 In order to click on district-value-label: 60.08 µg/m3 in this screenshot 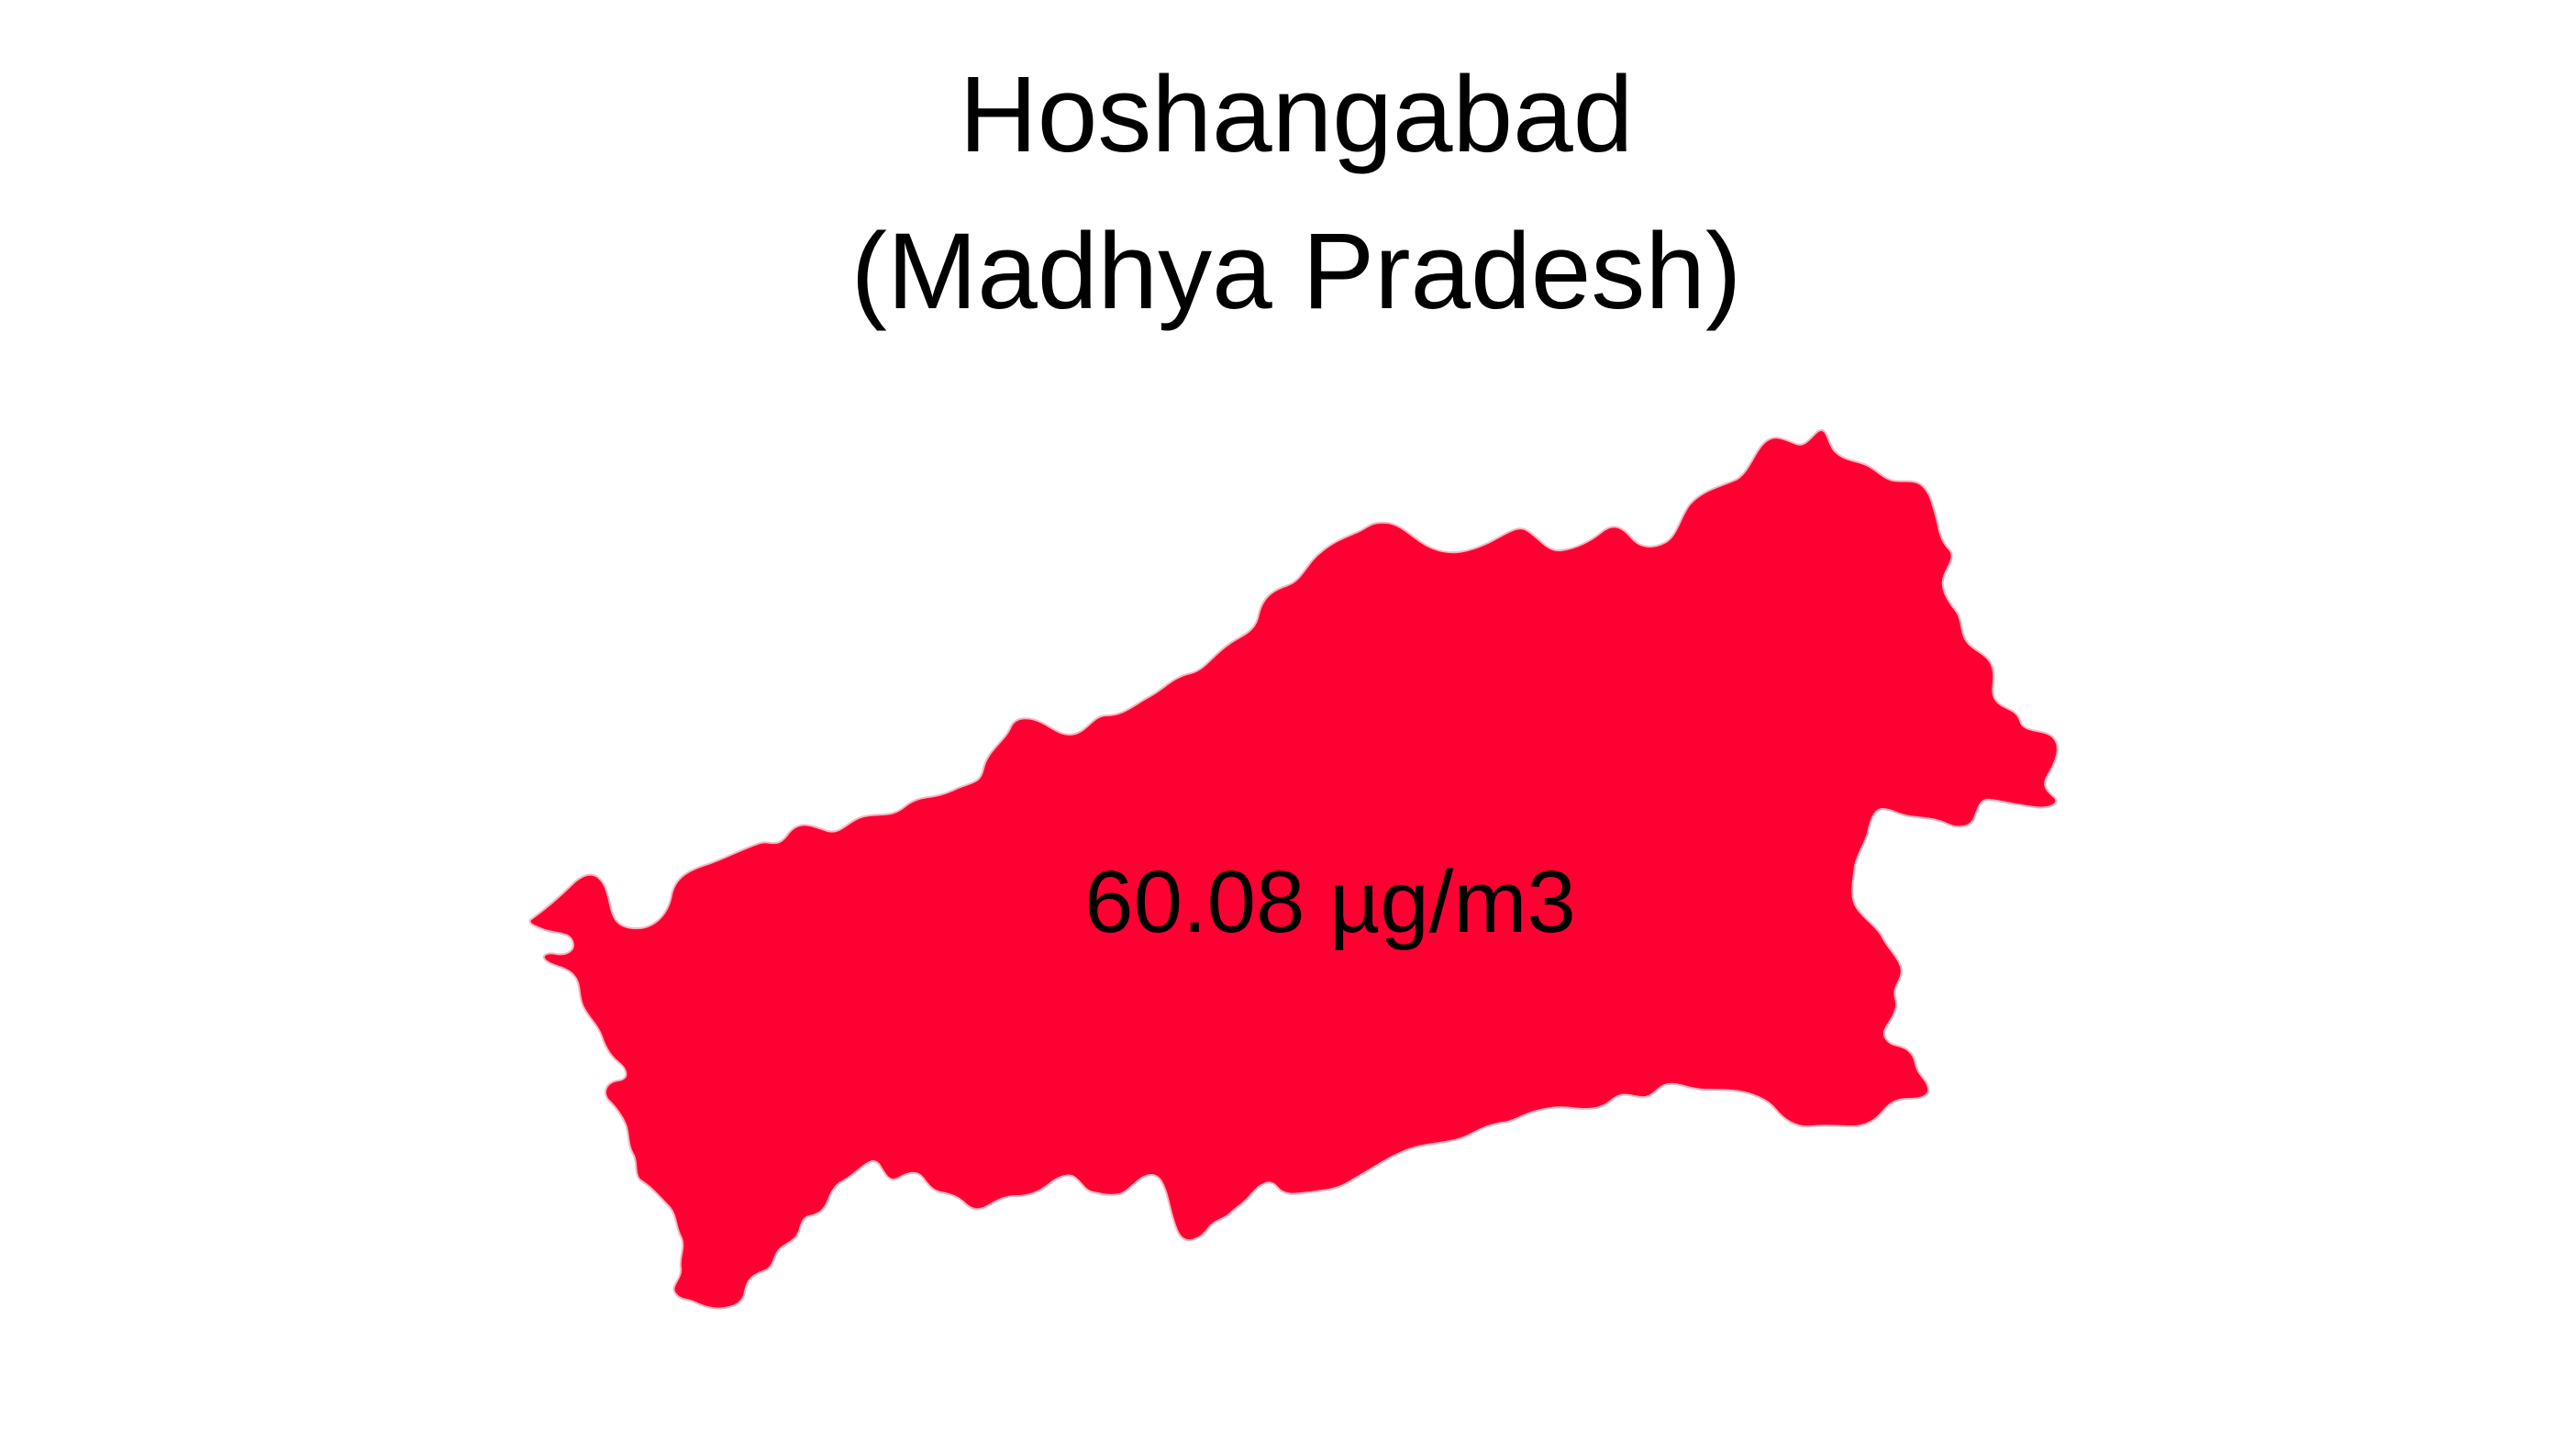, I will do `click(1330, 902)`.